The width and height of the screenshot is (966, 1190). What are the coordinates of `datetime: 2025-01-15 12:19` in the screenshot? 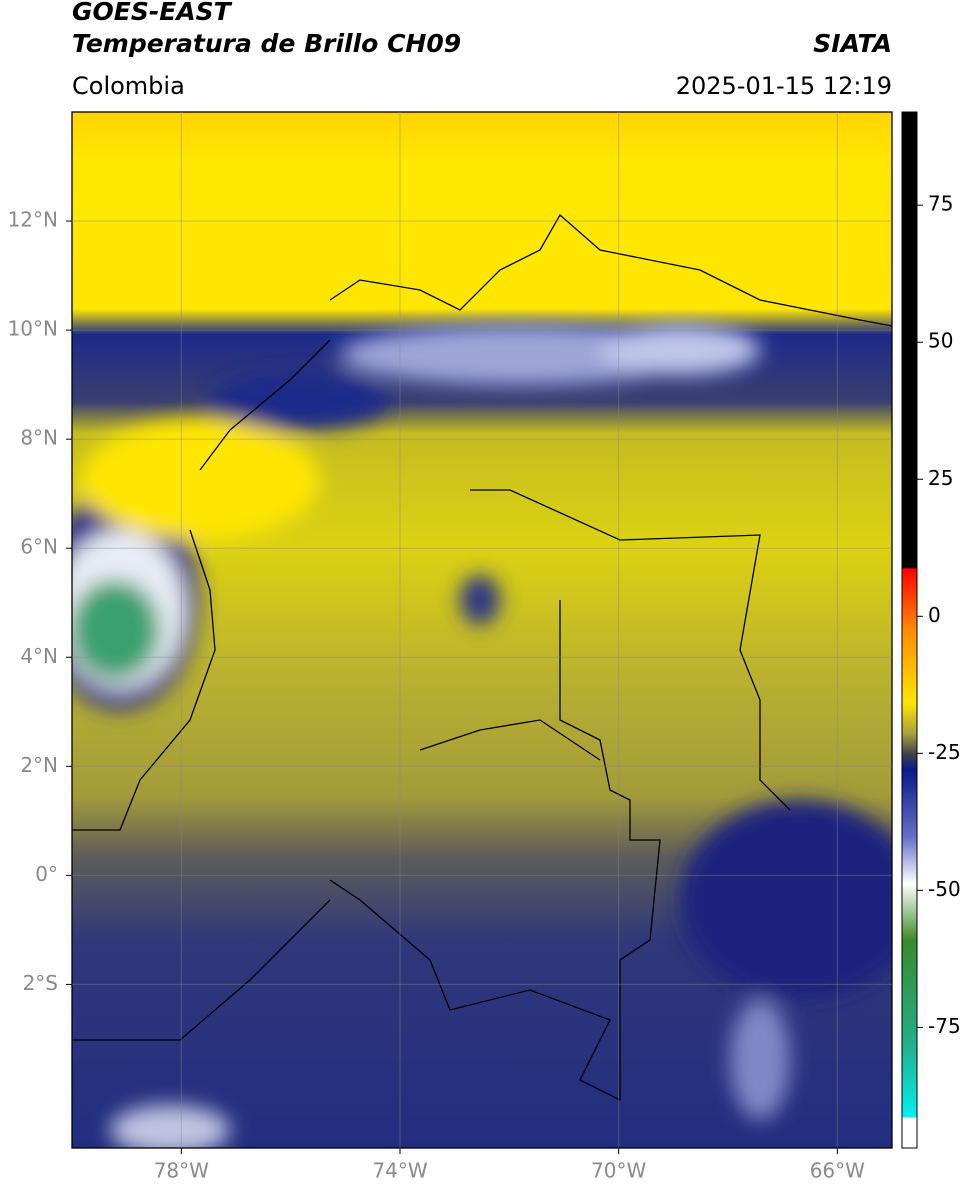 It's located at (784, 86).